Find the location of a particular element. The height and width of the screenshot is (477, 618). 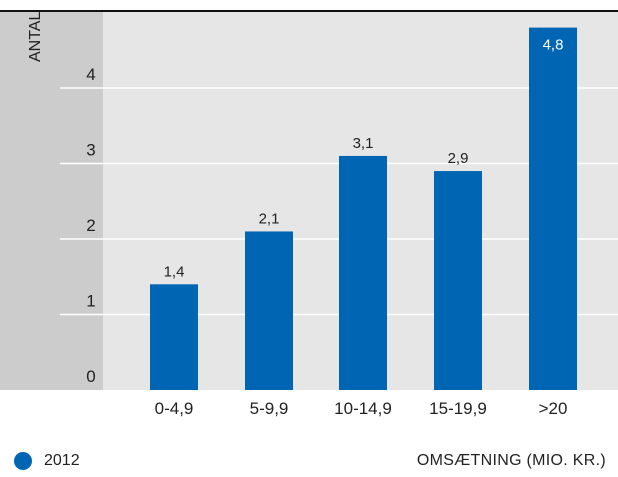

y-tick-label: 4 is located at coordinates (90, 74).